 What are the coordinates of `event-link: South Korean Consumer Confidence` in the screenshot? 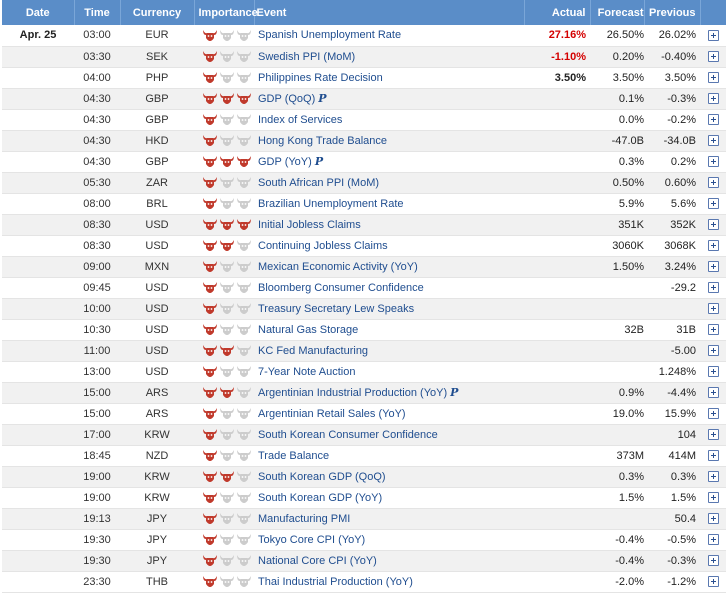 It's located at (348, 434).